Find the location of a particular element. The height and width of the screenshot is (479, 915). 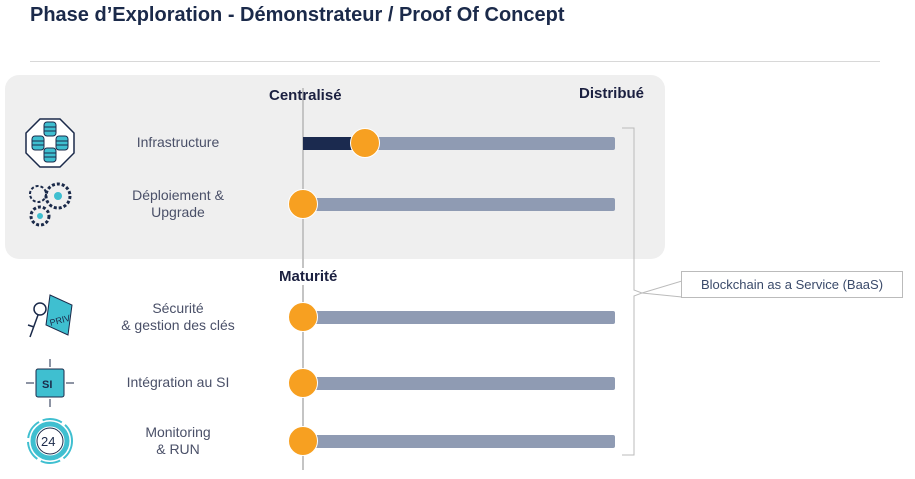

row-label-line2: & gestion des clés is located at coordinates (178, 325).